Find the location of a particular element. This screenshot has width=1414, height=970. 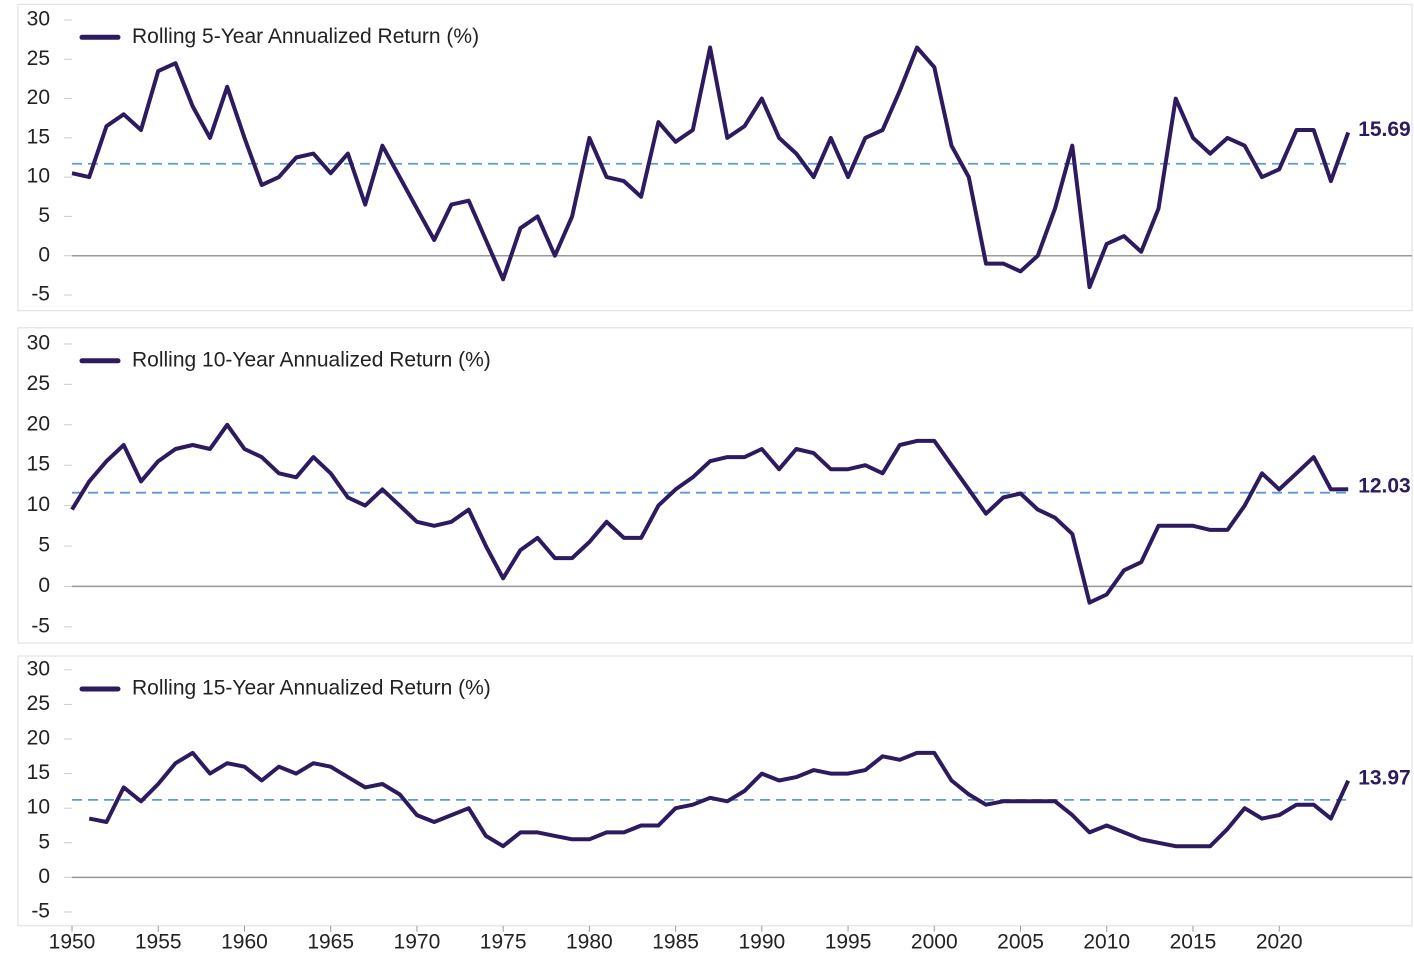

x-tick-label: 1970 is located at coordinates (417, 941).